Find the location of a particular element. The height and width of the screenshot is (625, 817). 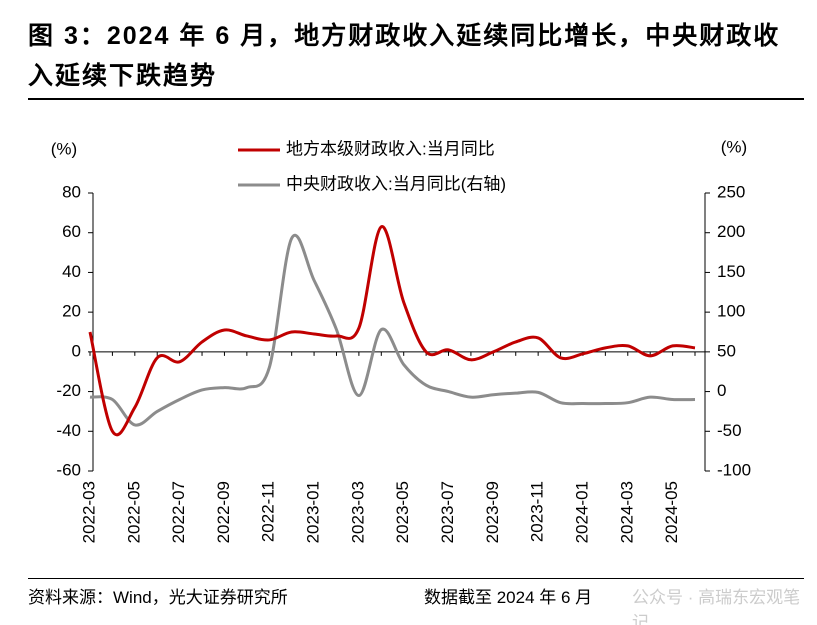

y2-tick-label: 250 is located at coordinates (731, 191).